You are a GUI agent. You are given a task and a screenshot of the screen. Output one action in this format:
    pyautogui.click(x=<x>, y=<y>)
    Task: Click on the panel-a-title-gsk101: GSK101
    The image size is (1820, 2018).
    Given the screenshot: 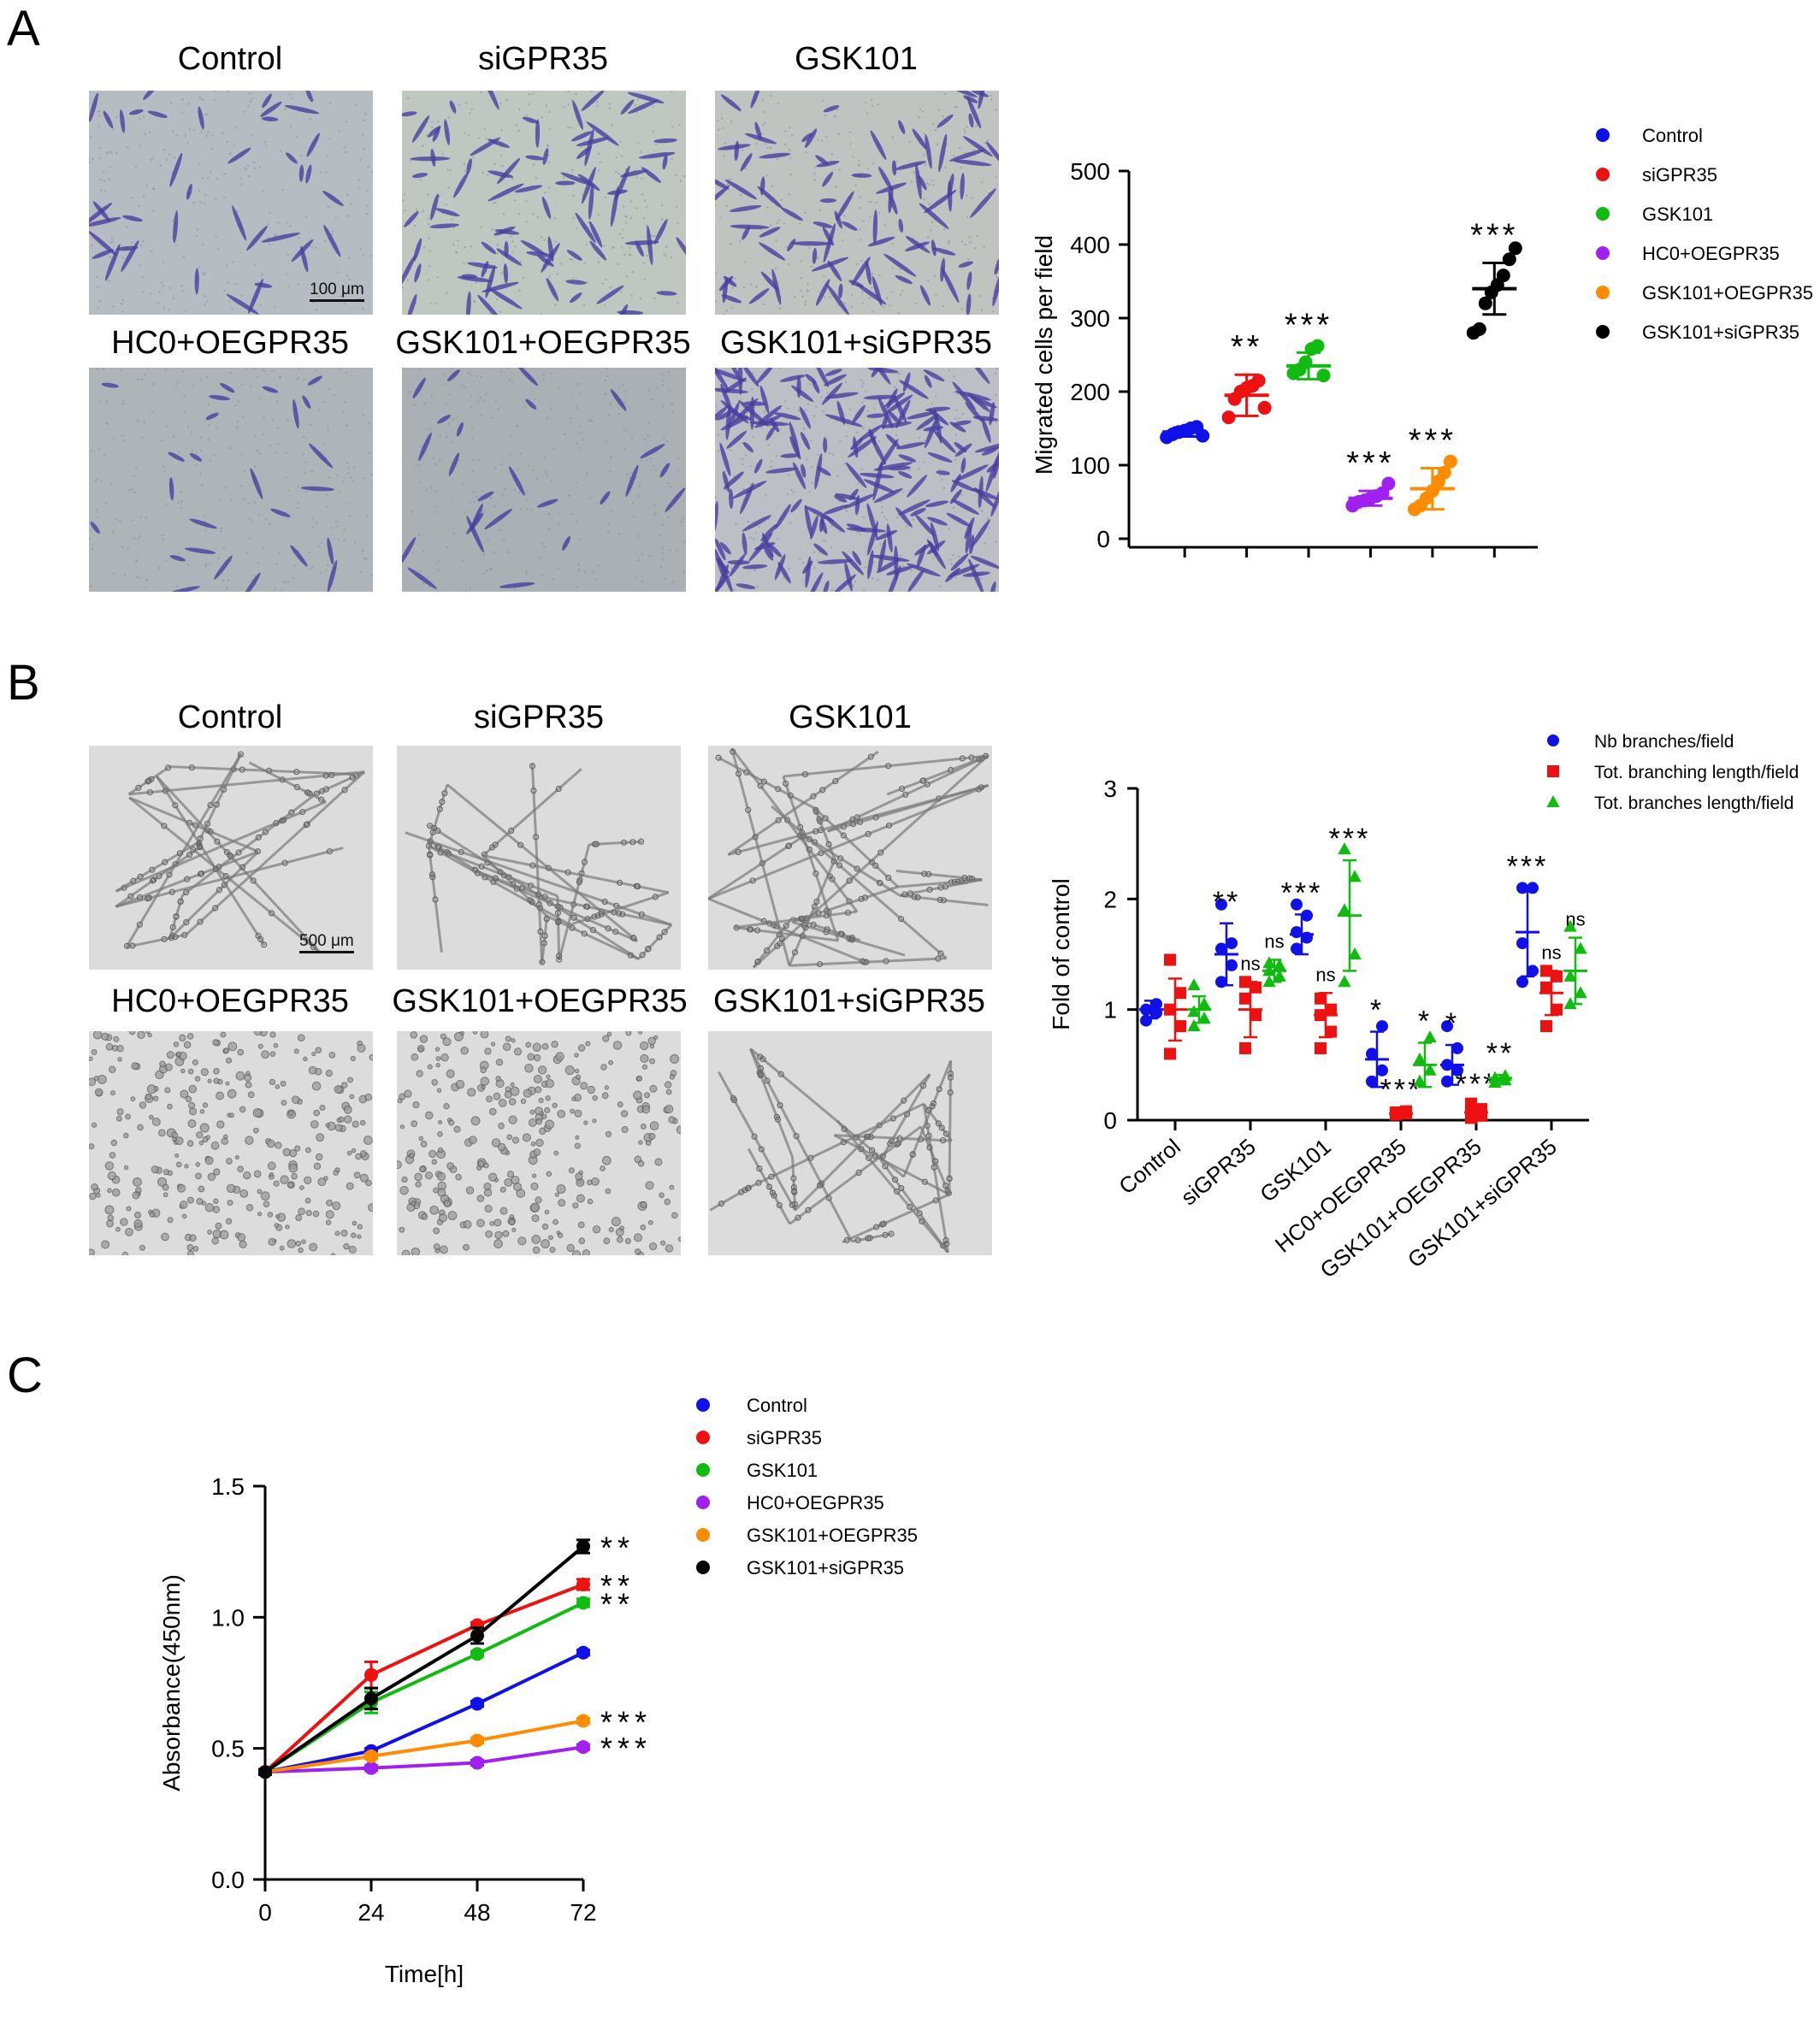 What is the action you would take?
    pyautogui.click(x=857, y=59)
    